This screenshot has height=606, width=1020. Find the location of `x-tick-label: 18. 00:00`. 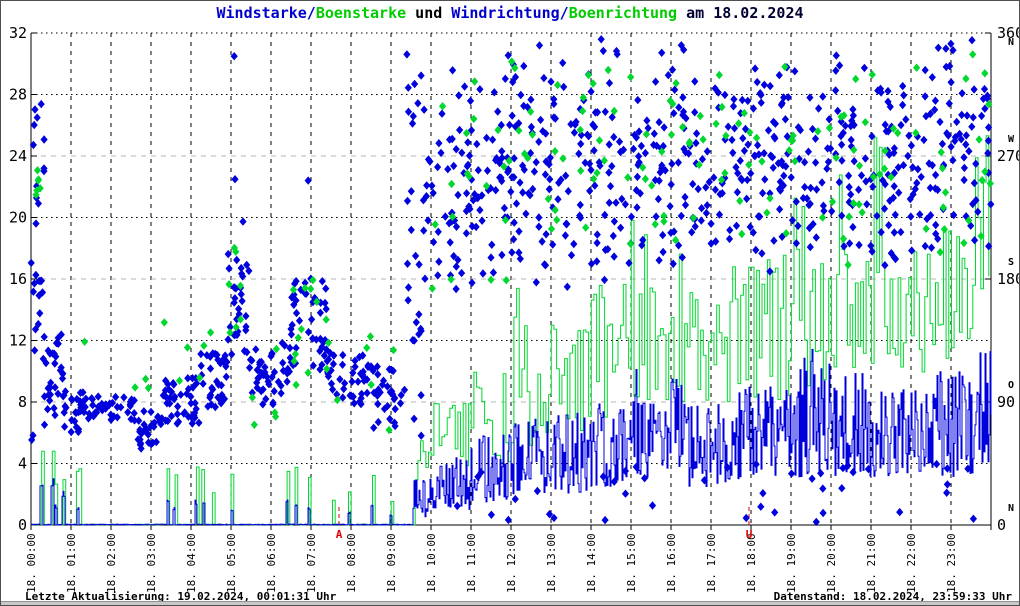

x-tick-label: 18. 00:00 is located at coordinates (31, 563).